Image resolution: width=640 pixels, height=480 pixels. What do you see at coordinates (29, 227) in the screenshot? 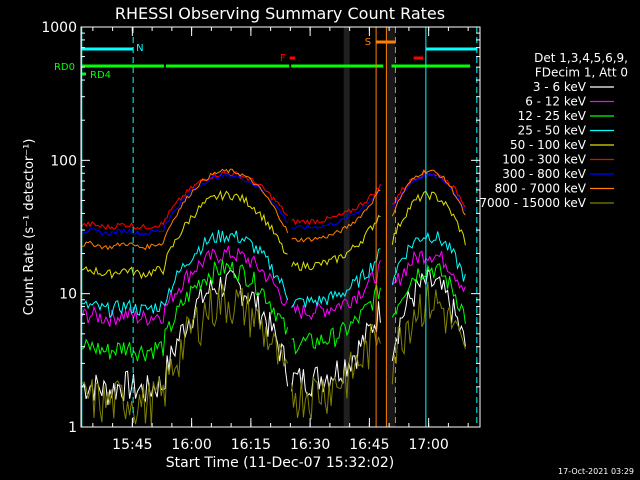
I see `y-axis-label: Count Rate (s⁻¹ detector⁻¹)` at bounding box center [29, 227].